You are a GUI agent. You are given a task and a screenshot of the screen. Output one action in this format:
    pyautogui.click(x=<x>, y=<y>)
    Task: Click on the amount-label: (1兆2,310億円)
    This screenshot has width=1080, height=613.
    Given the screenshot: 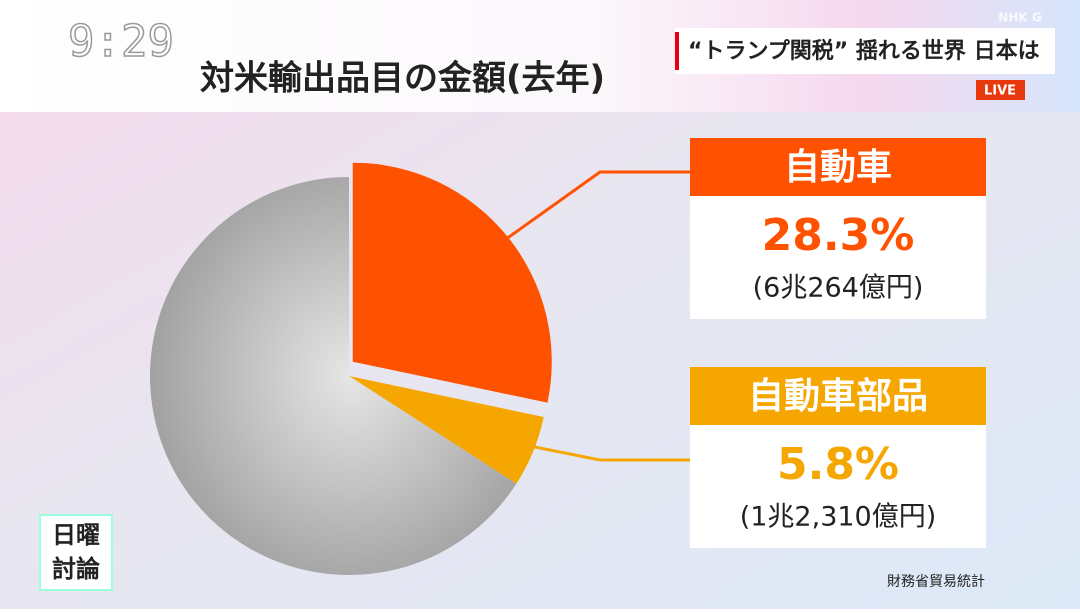 What is the action you would take?
    pyautogui.click(x=838, y=517)
    